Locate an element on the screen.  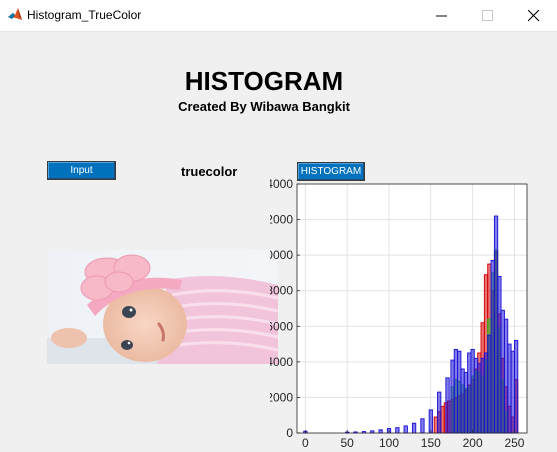
x-tick-label: 50 is located at coordinates (348, 443).